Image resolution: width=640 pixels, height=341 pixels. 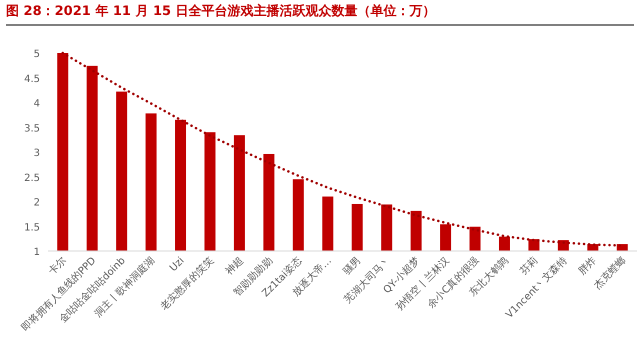 I want to click on x-tick-label: 卡尔, so click(x=57, y=266).